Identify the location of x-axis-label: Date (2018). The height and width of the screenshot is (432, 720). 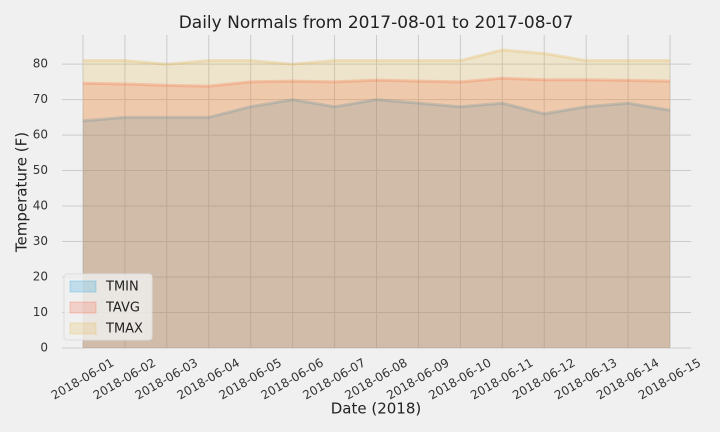
(376, 409).